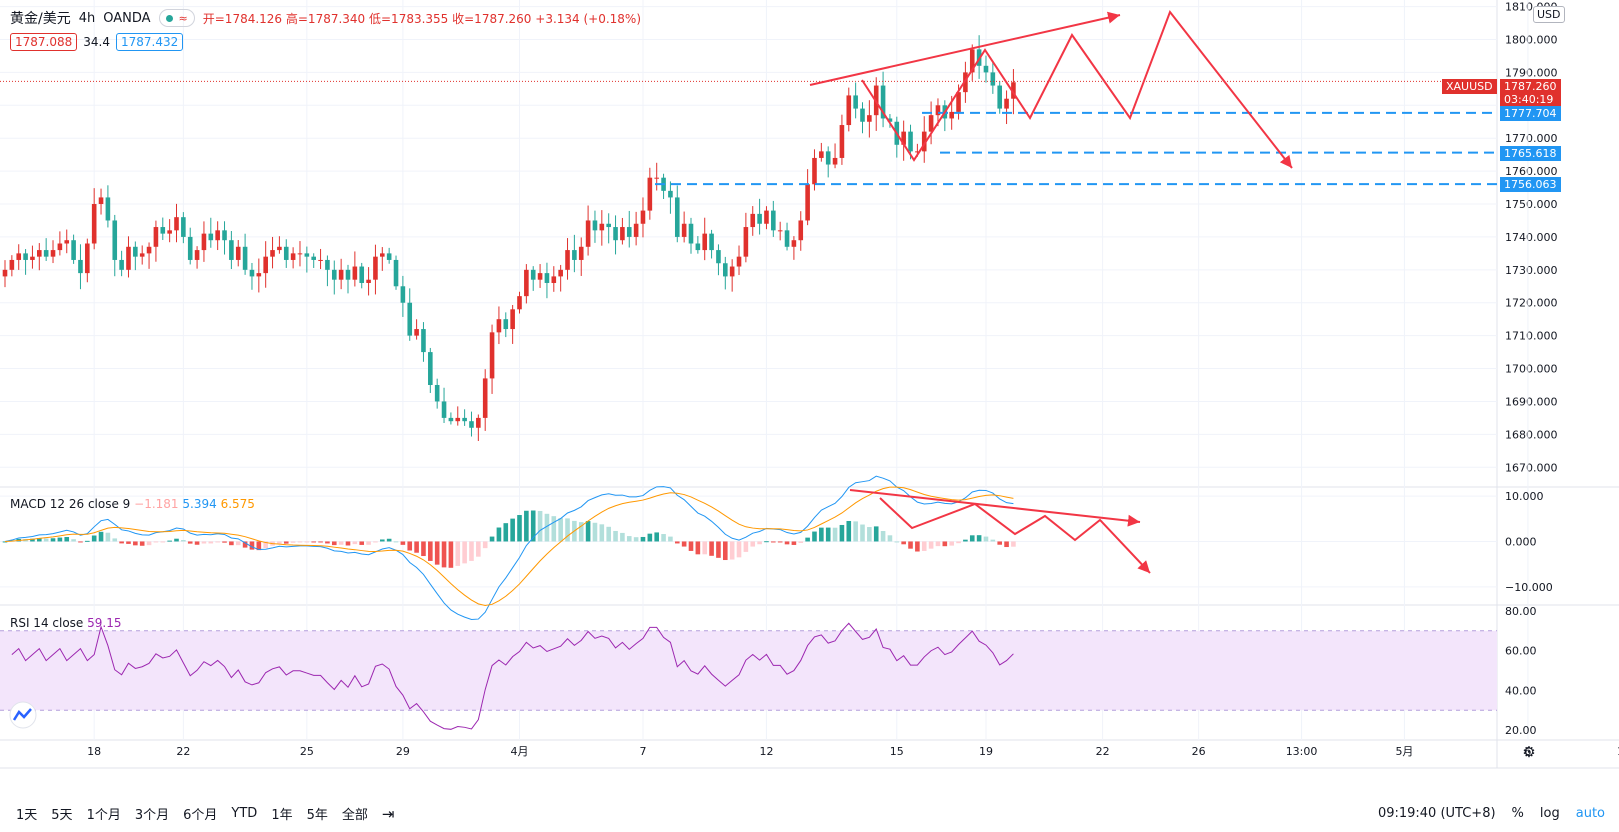 Image resolution: width=1619 pixels, height=832 pixels. I want to click on last-price-tag: 1787.260 03:40:19, so click(1530, 93).